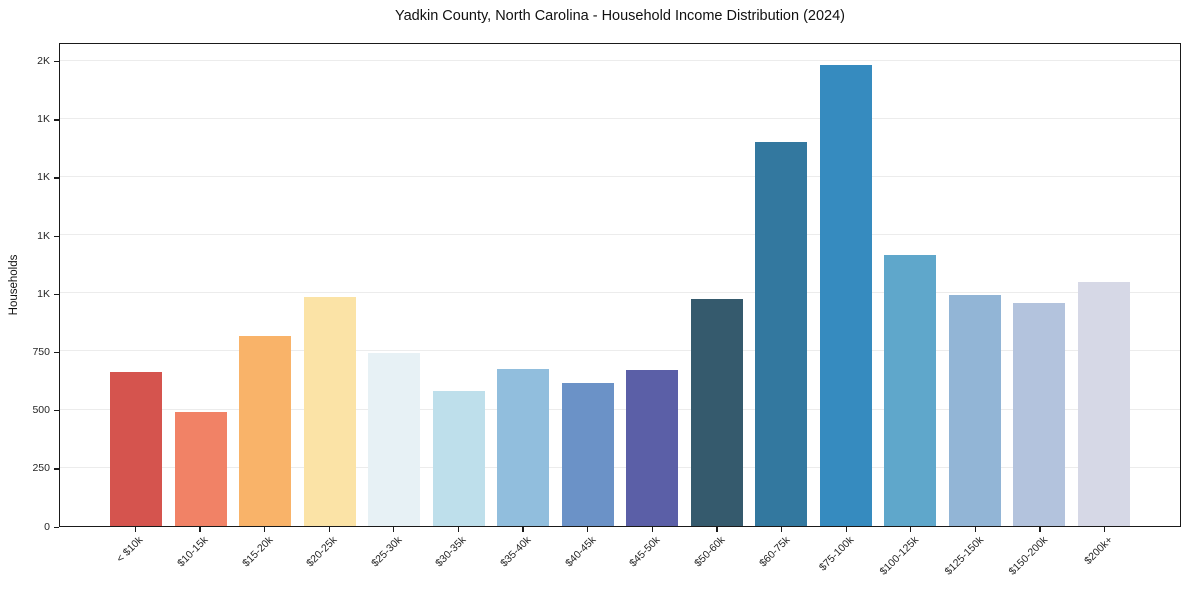 The height and width of the screenshot is (590, 1189). What do you see at coordinates (14, 285) in the screenshot?
I see `y-axis-label: Households` at bounding box center [14, 285].